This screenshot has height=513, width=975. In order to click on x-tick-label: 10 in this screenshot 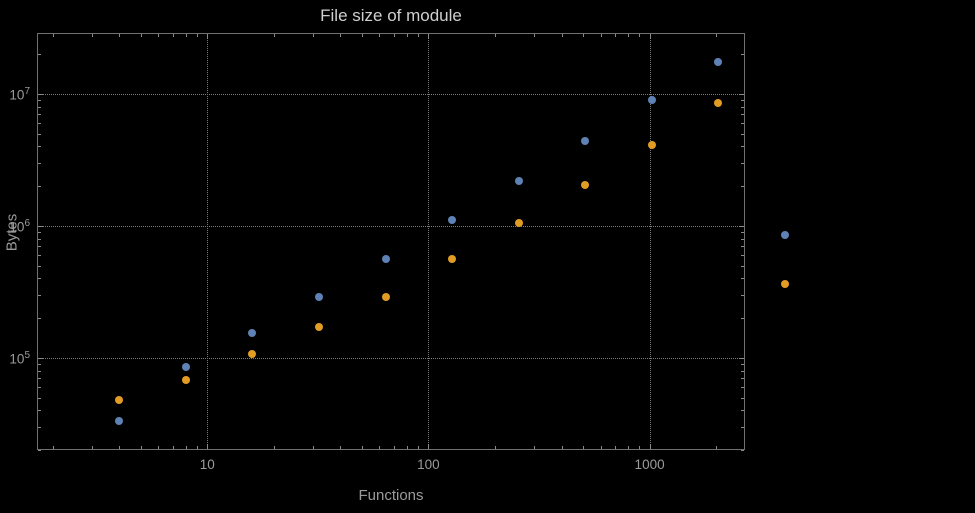, I will do `click(207, 464)`.